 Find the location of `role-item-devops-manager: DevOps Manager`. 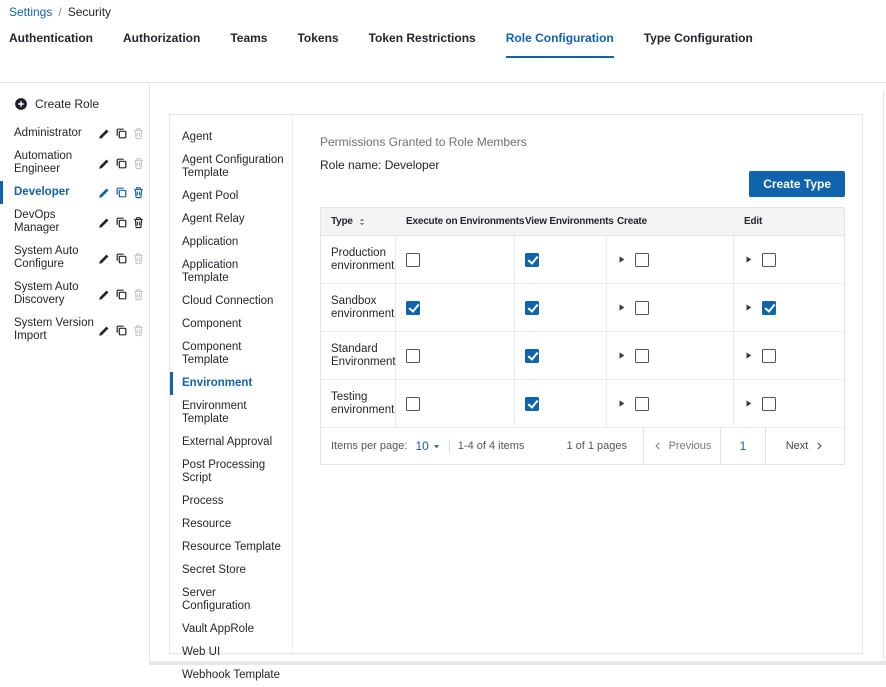

role-item-devops-manager: DevOps Manager is located at coordinates (74, 222).